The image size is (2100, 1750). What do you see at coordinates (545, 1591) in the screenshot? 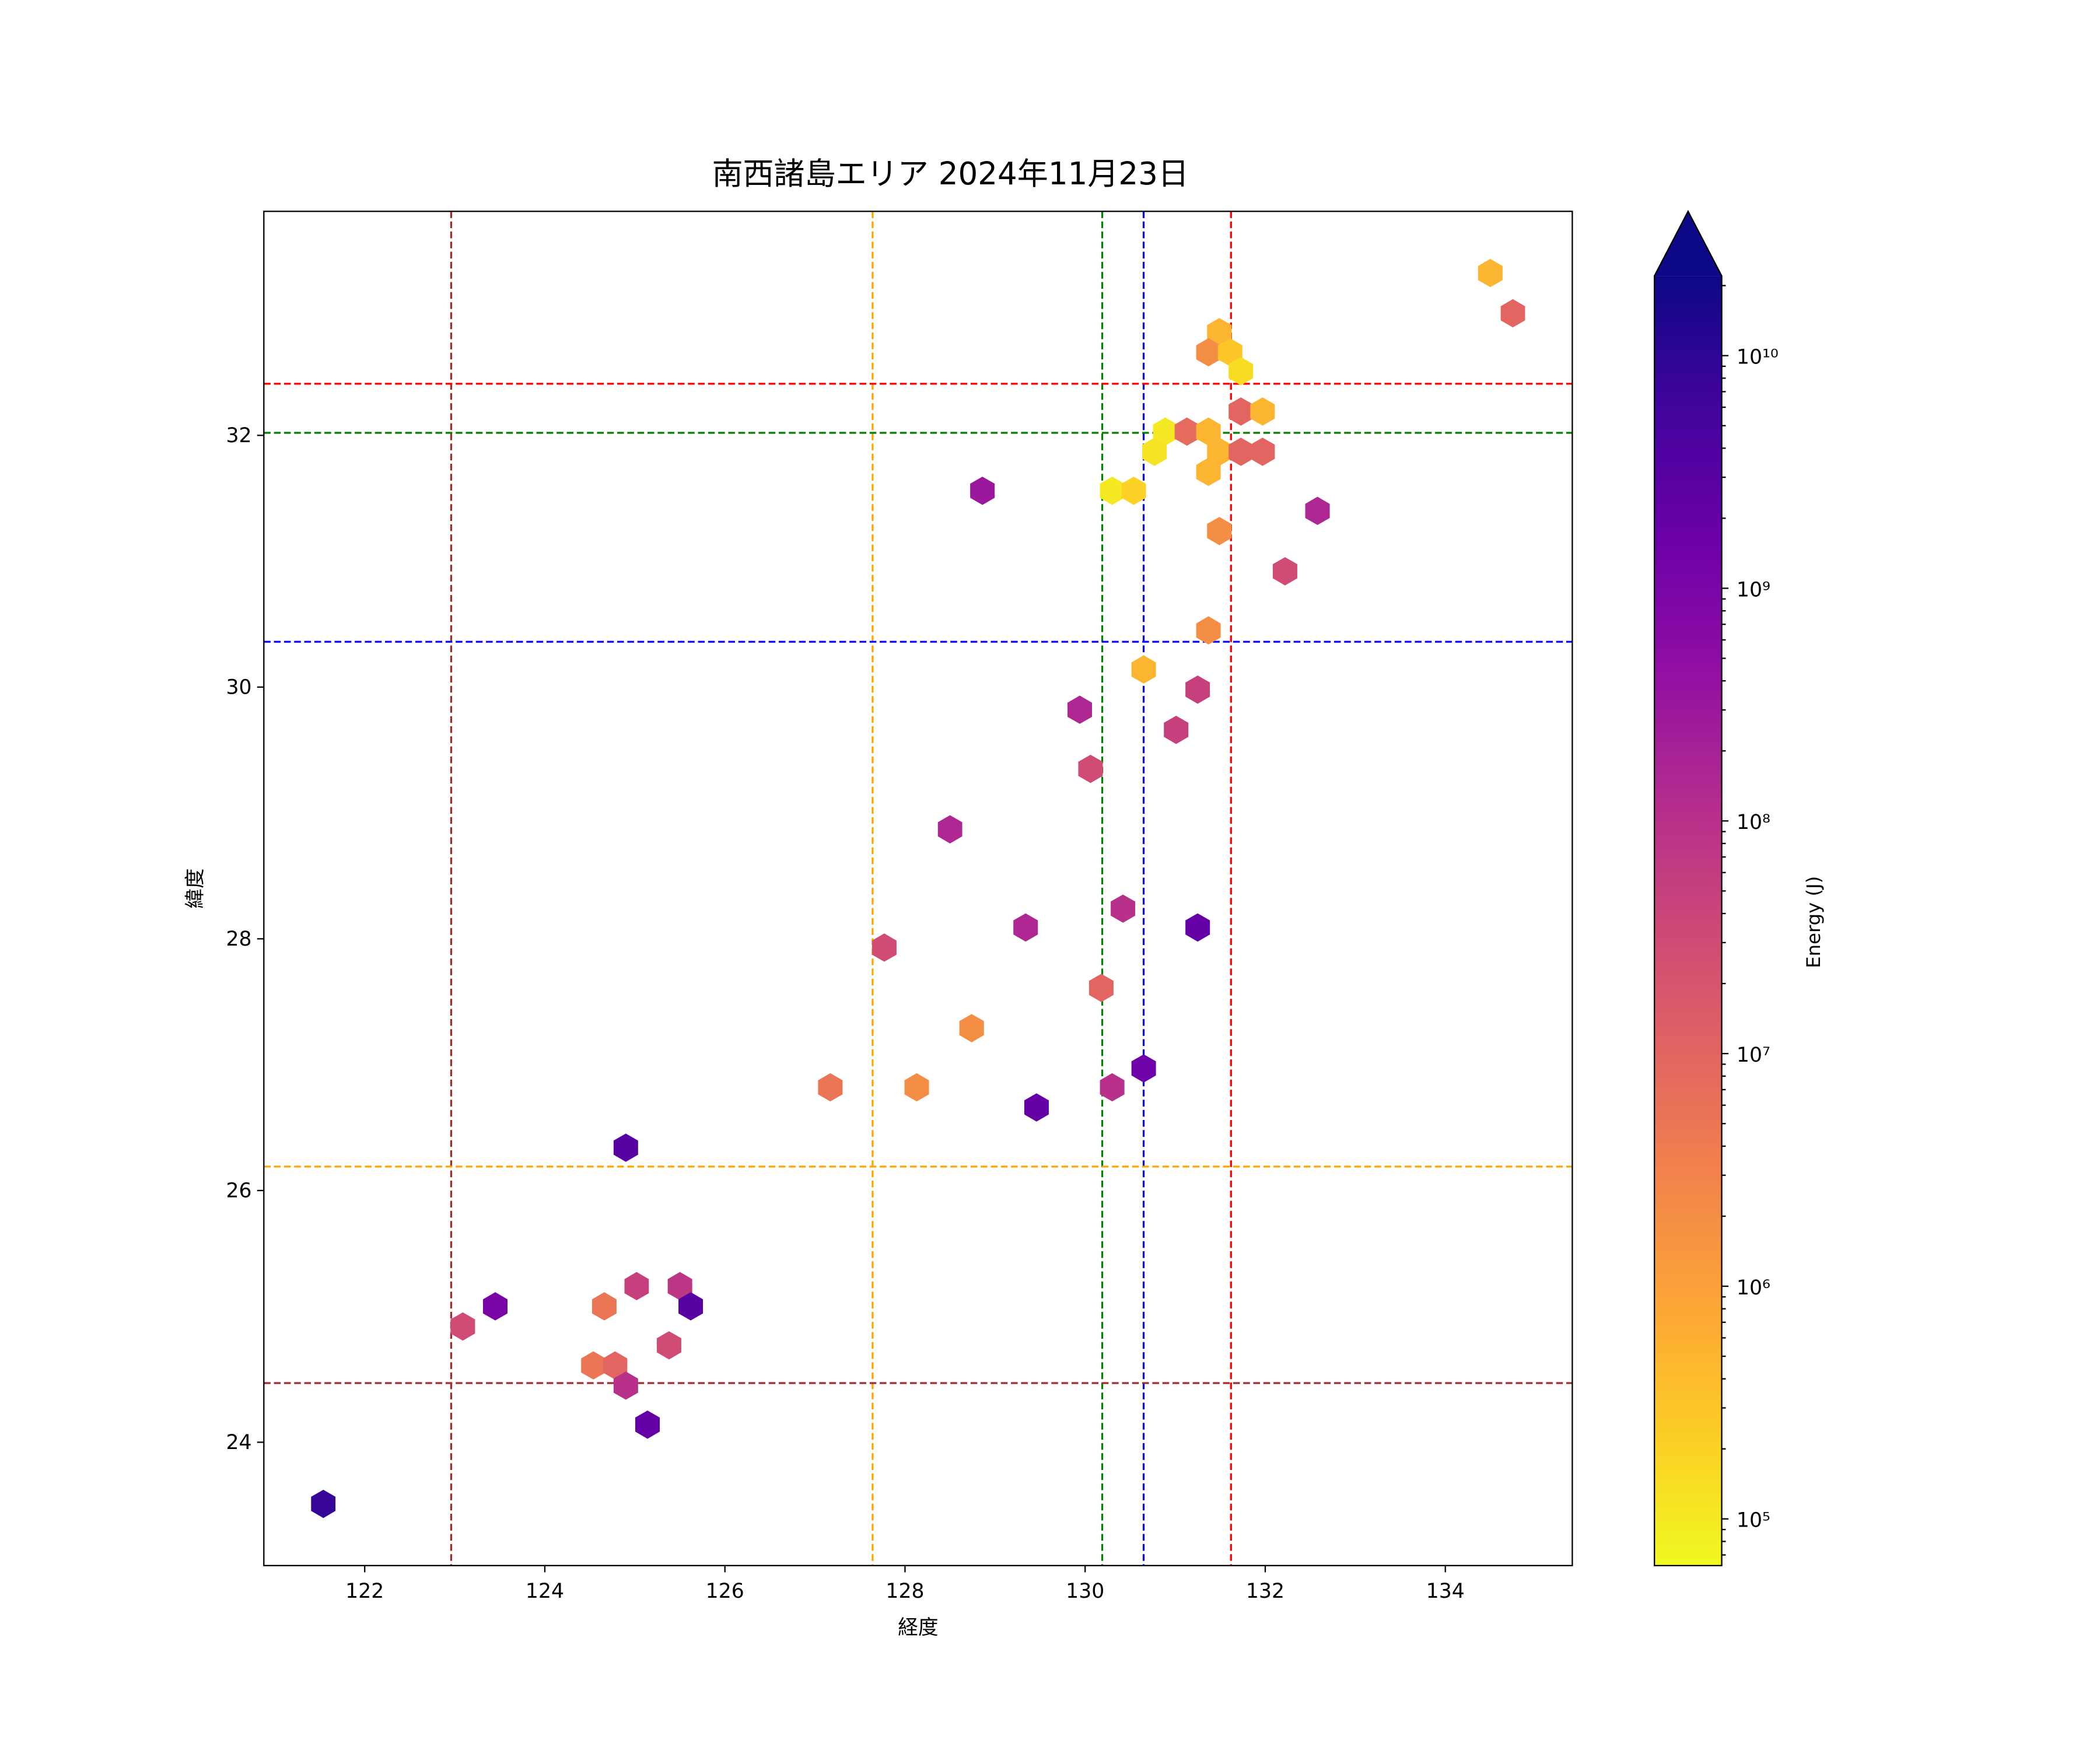
I see `x-tick-label: 124` at bounding box center [545, 1591].